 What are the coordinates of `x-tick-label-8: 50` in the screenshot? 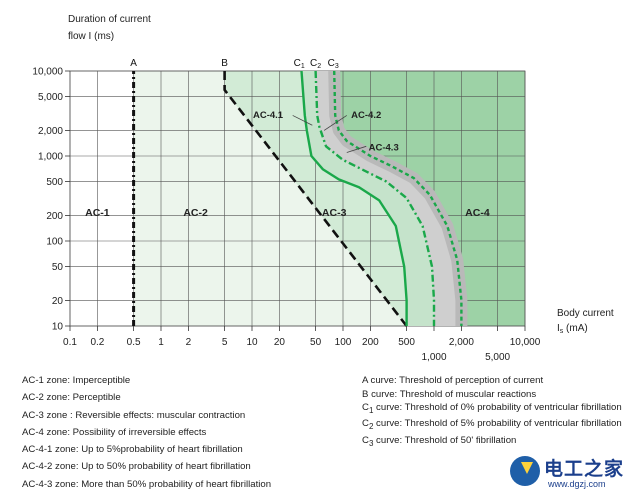 It's located at (316, 342).